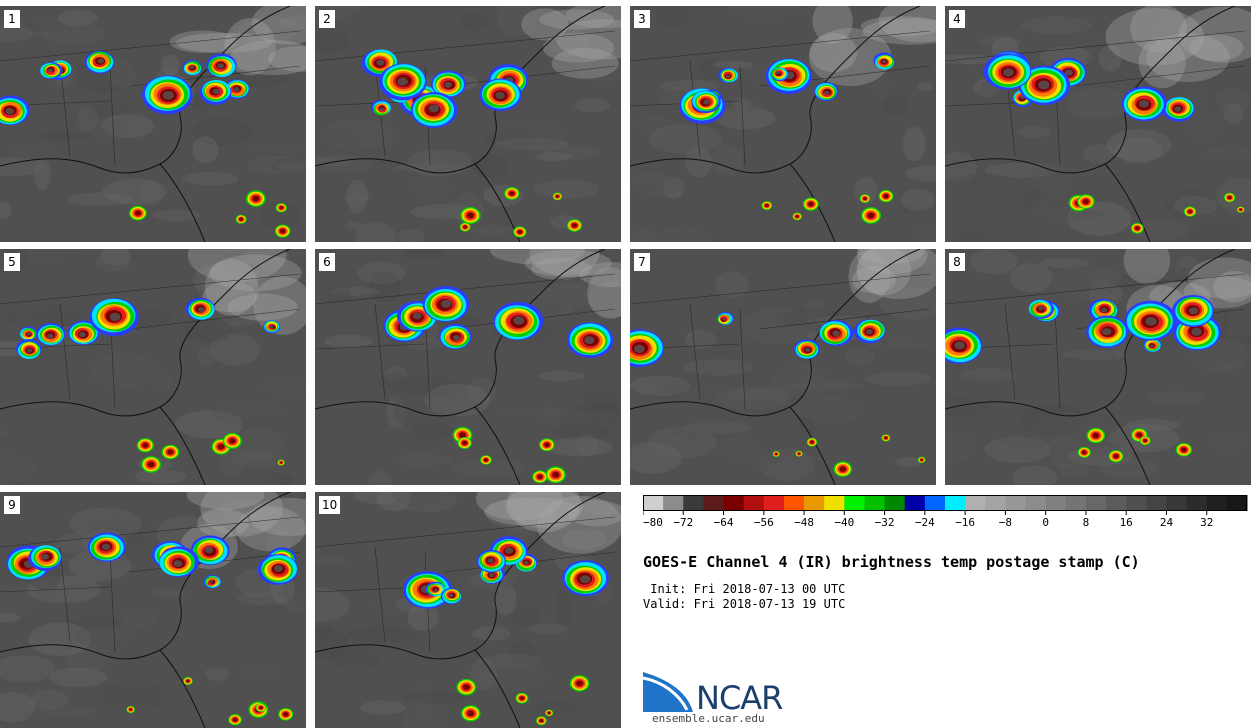  I want to click on valid-time: Valid: Fri 2018-07-13 19 UTC, so click(744, 604).